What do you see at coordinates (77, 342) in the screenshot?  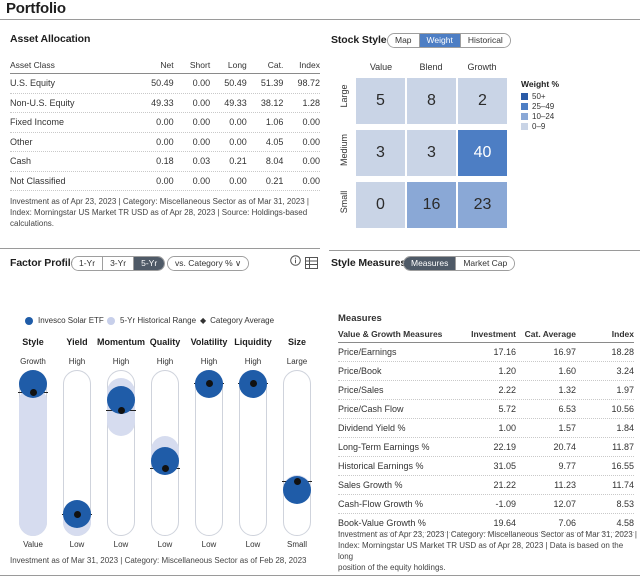 I see `factor-name: Yield` at bounding box center [77, 342].